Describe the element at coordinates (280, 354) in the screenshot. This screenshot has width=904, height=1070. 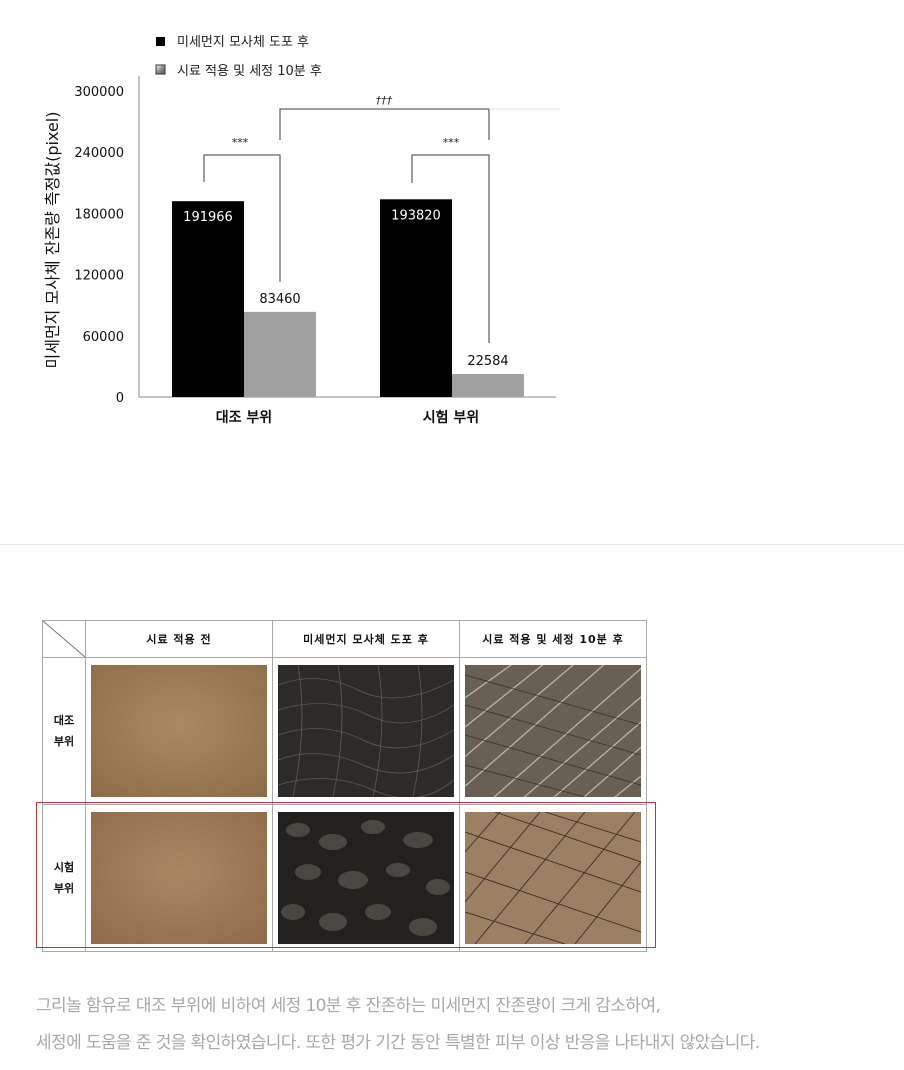
I see `bar-control-wash` at that location.